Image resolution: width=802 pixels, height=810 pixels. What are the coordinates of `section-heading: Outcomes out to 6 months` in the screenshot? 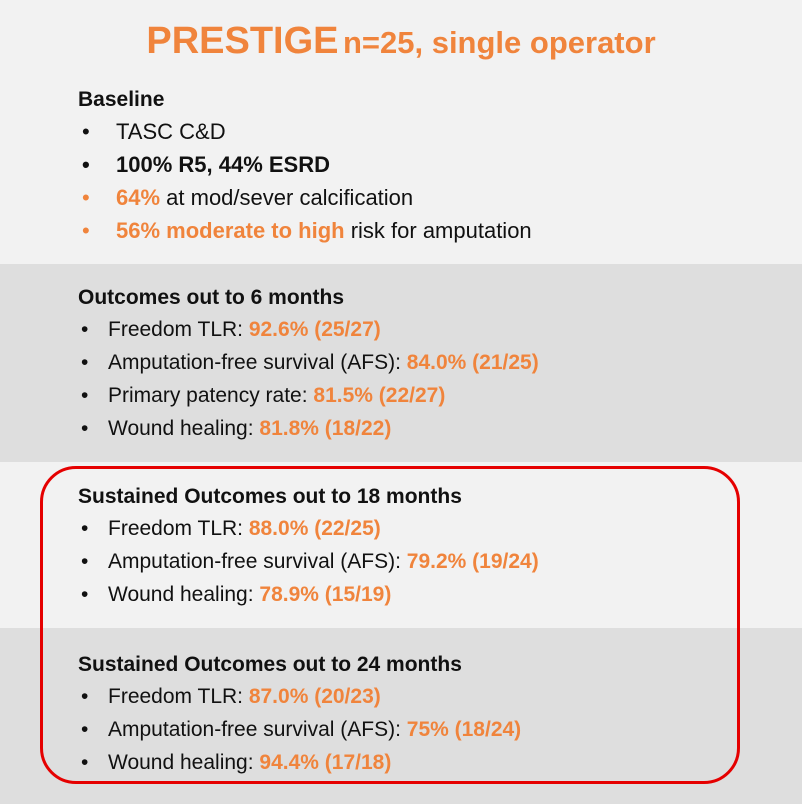 It's located at (211, 297).